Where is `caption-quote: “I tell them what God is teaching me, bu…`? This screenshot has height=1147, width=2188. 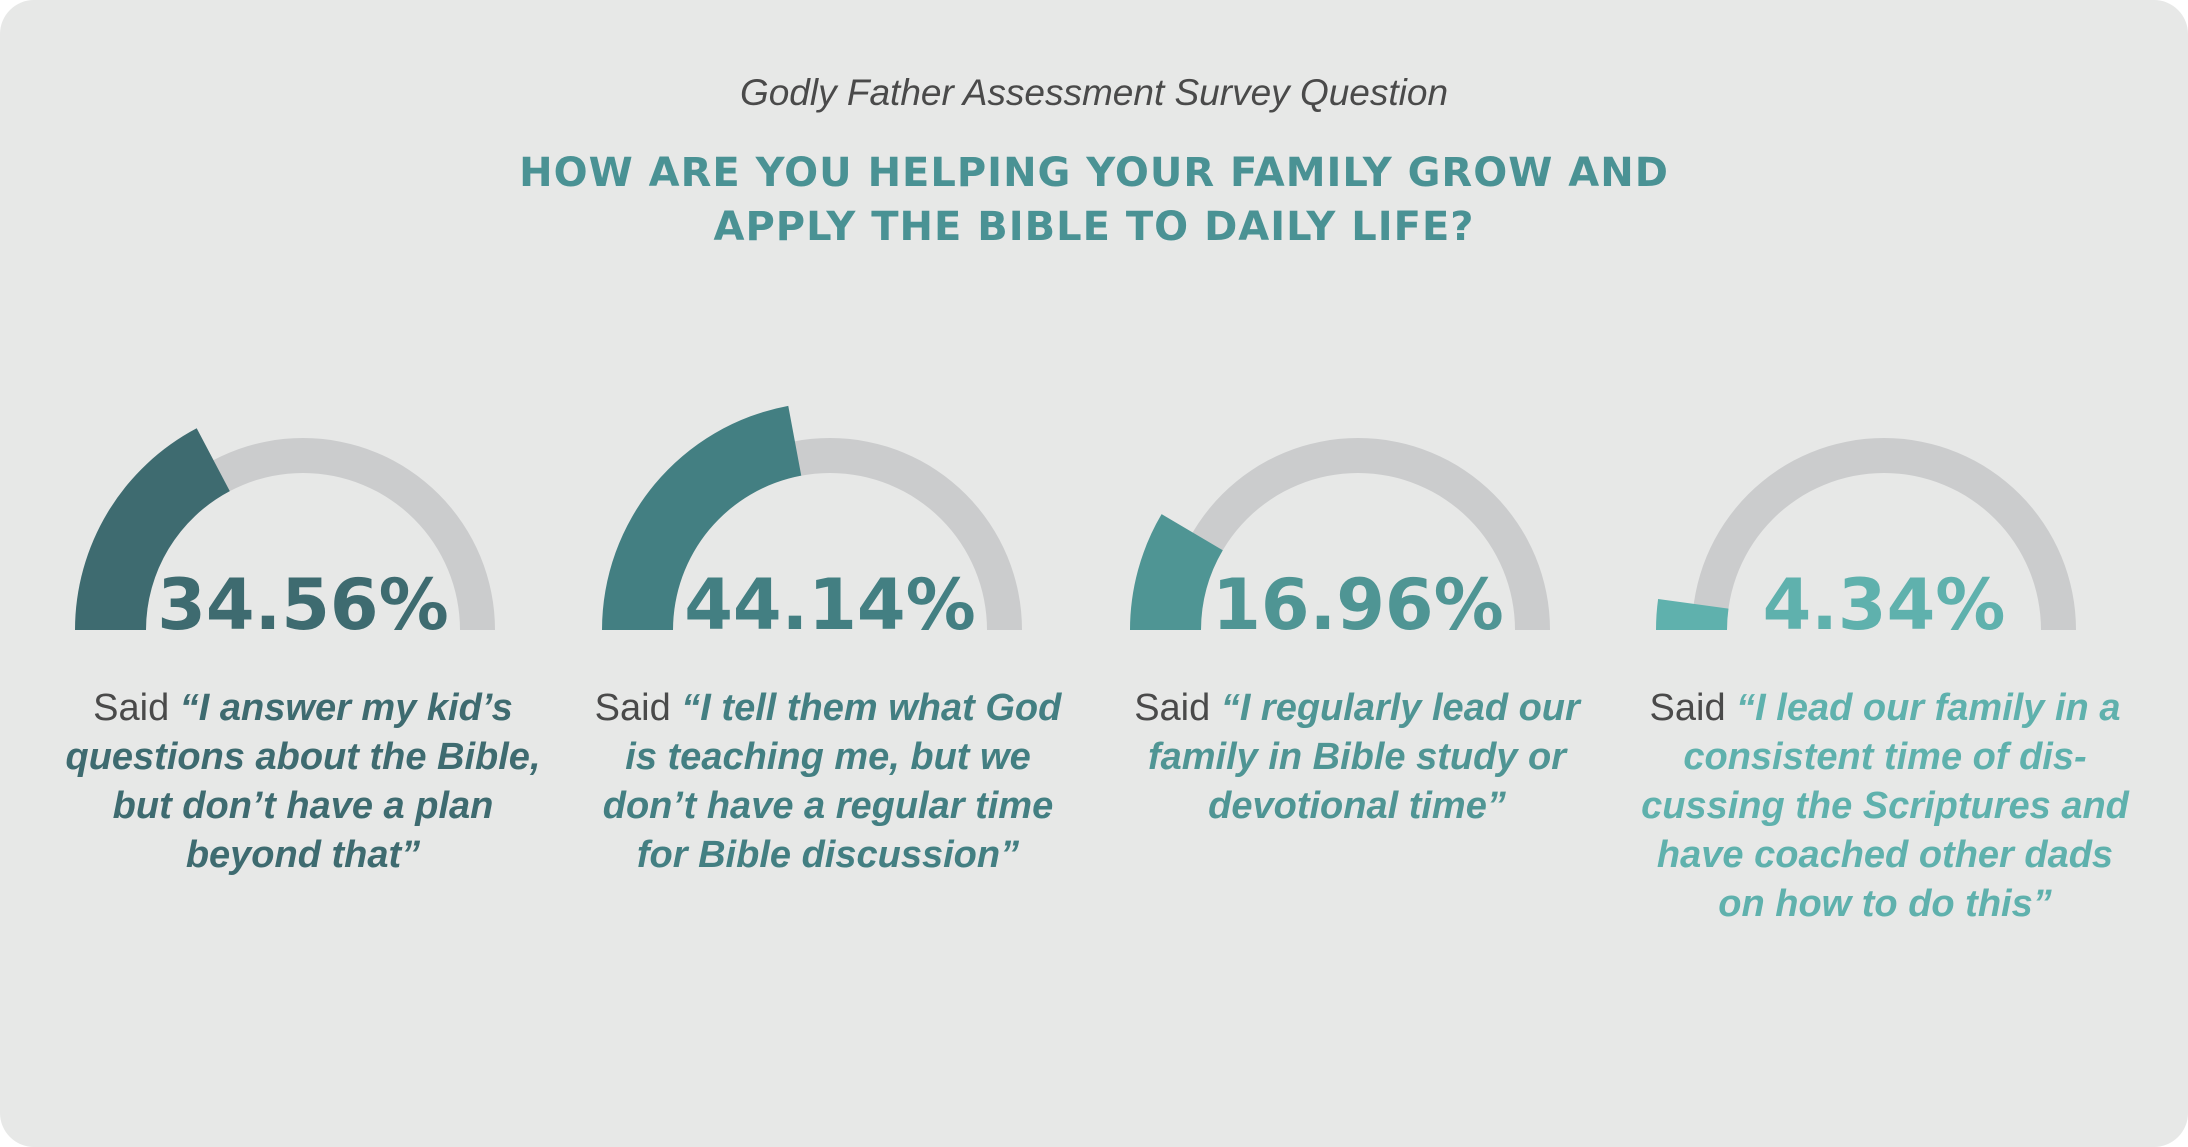 caption-quote: “I tell them what God is teaching me, bu… is located at coordinates (832, 781).